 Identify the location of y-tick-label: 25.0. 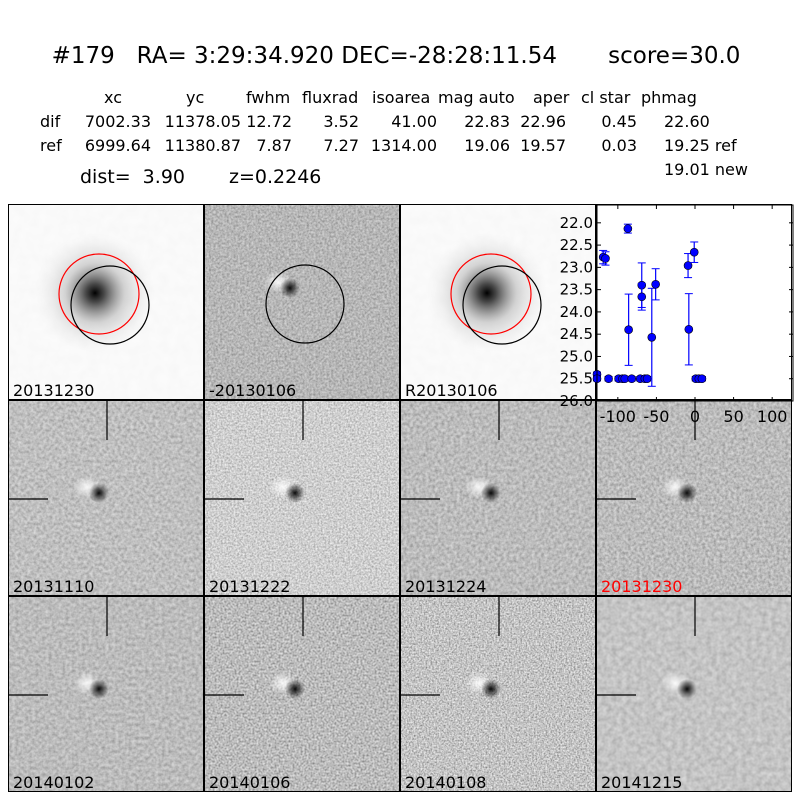
(576, 356).